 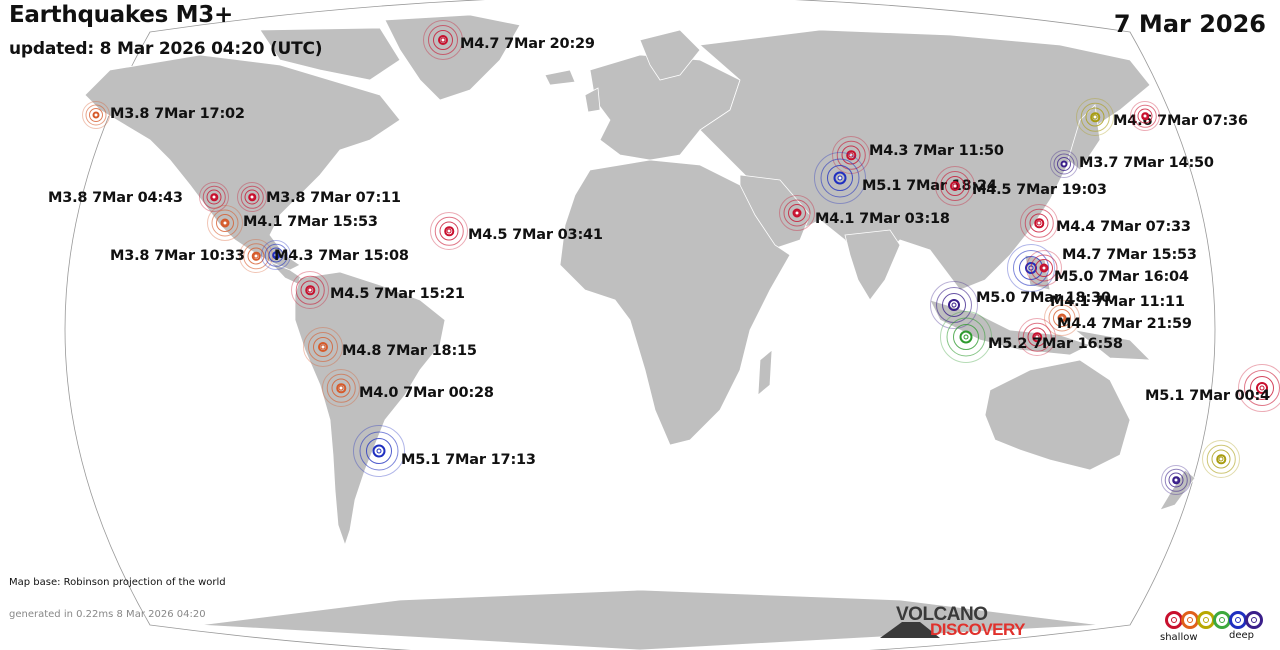 What do you see at coordinates (1113, 345) in the screenshot?
I see `new-guinea` at bounding box center [1113, 345].